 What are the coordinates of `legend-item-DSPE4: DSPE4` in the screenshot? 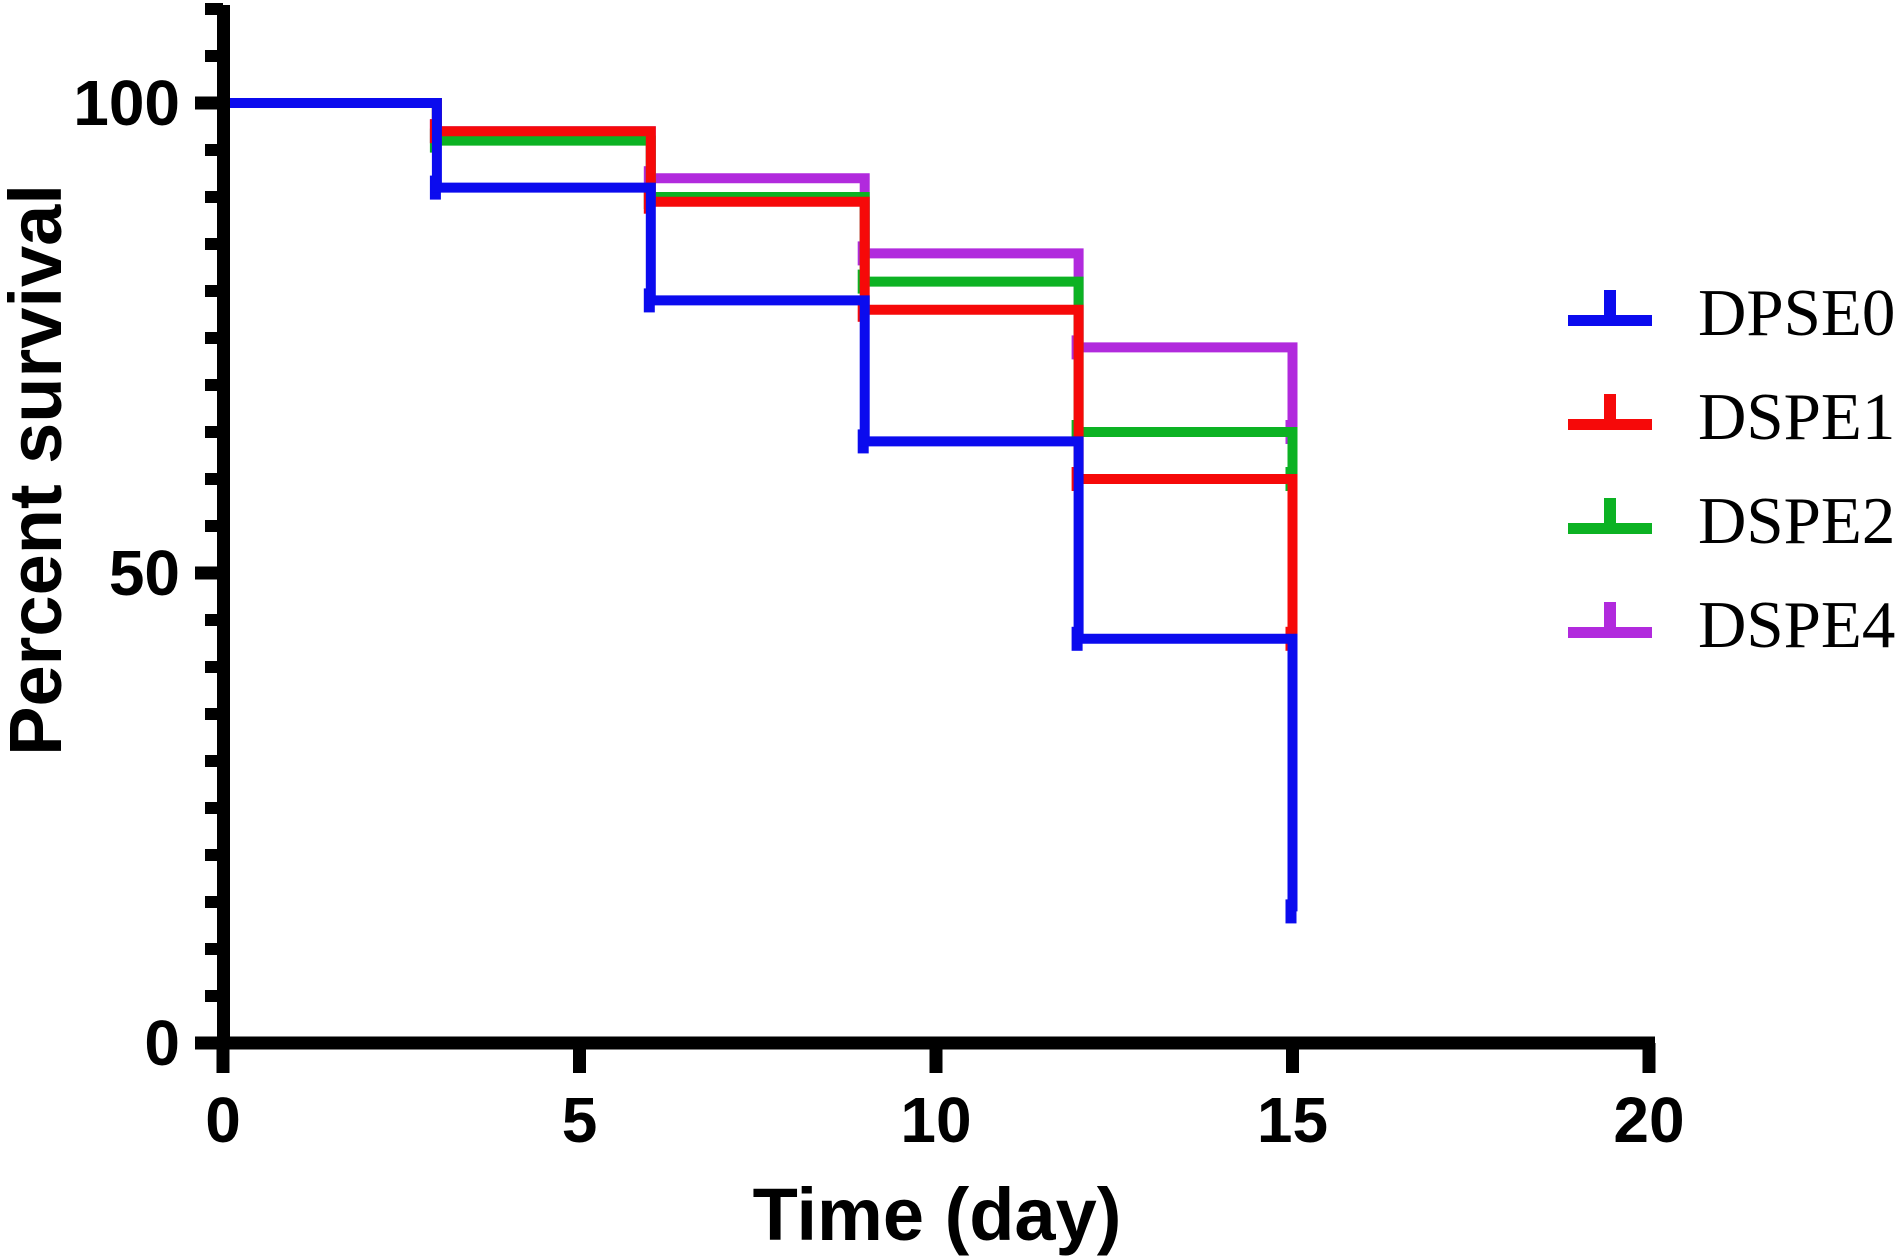 It's located at (1731, 625).